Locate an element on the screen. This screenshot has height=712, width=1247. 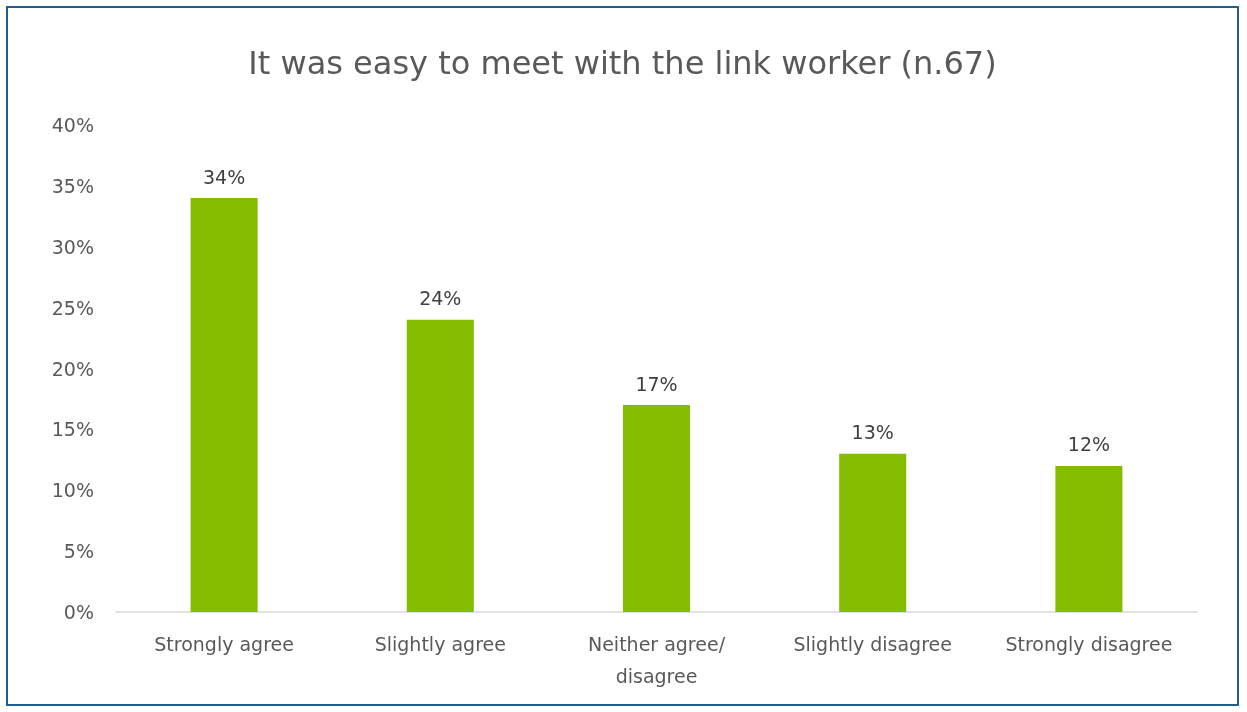
x-tick-label: Neither agree/disagree is located at coordinates (656, 660).